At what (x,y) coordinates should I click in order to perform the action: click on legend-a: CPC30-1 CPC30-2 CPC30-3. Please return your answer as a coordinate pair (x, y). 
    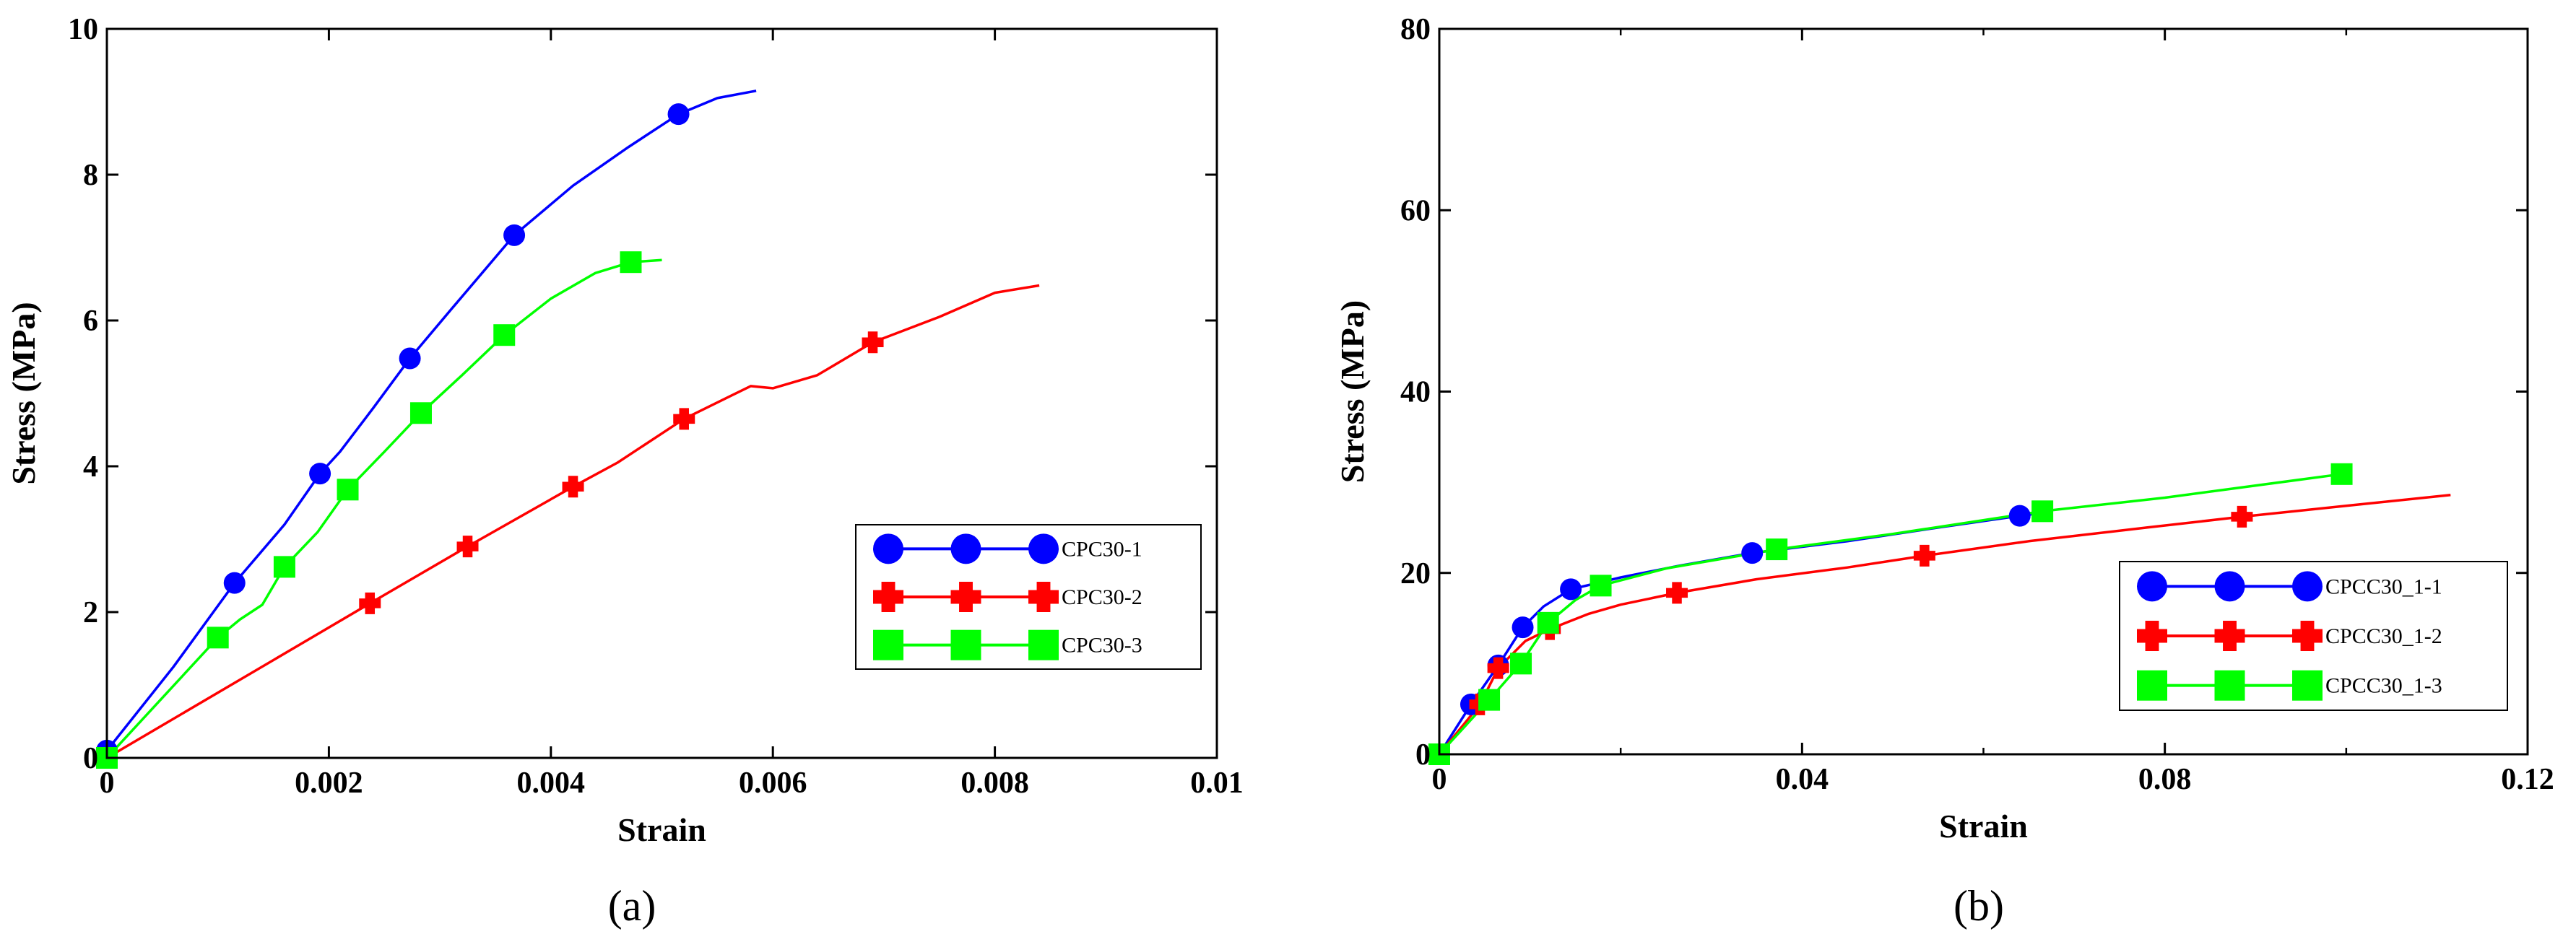
    Looking at the image, I should click on (1028, 597).